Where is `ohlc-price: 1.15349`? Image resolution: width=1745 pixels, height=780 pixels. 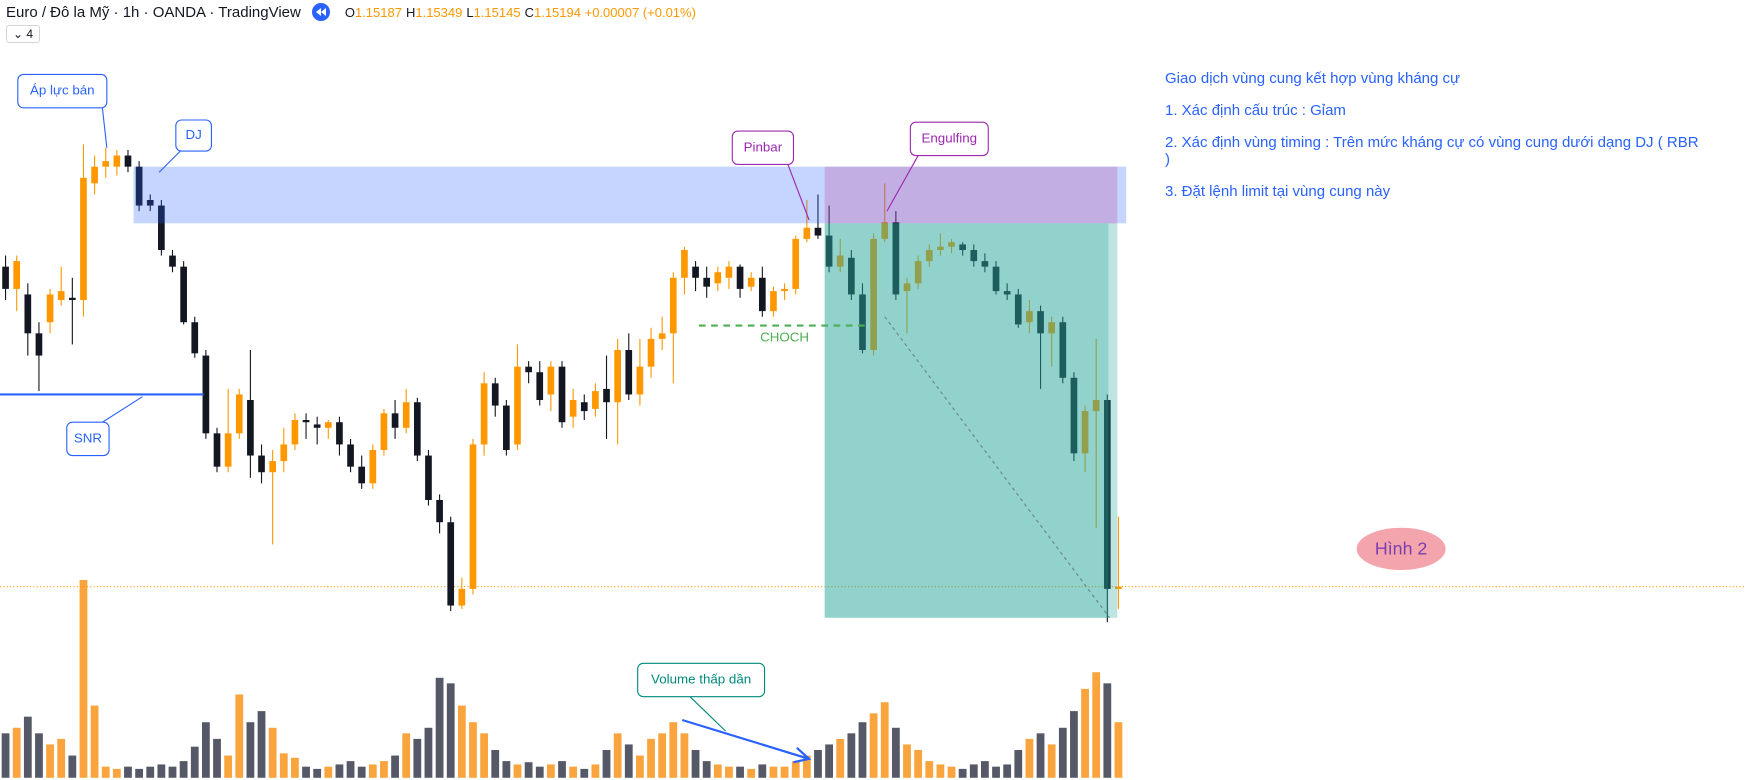 ohlc-price: 1.15349 is located at coordinates (439, 12).